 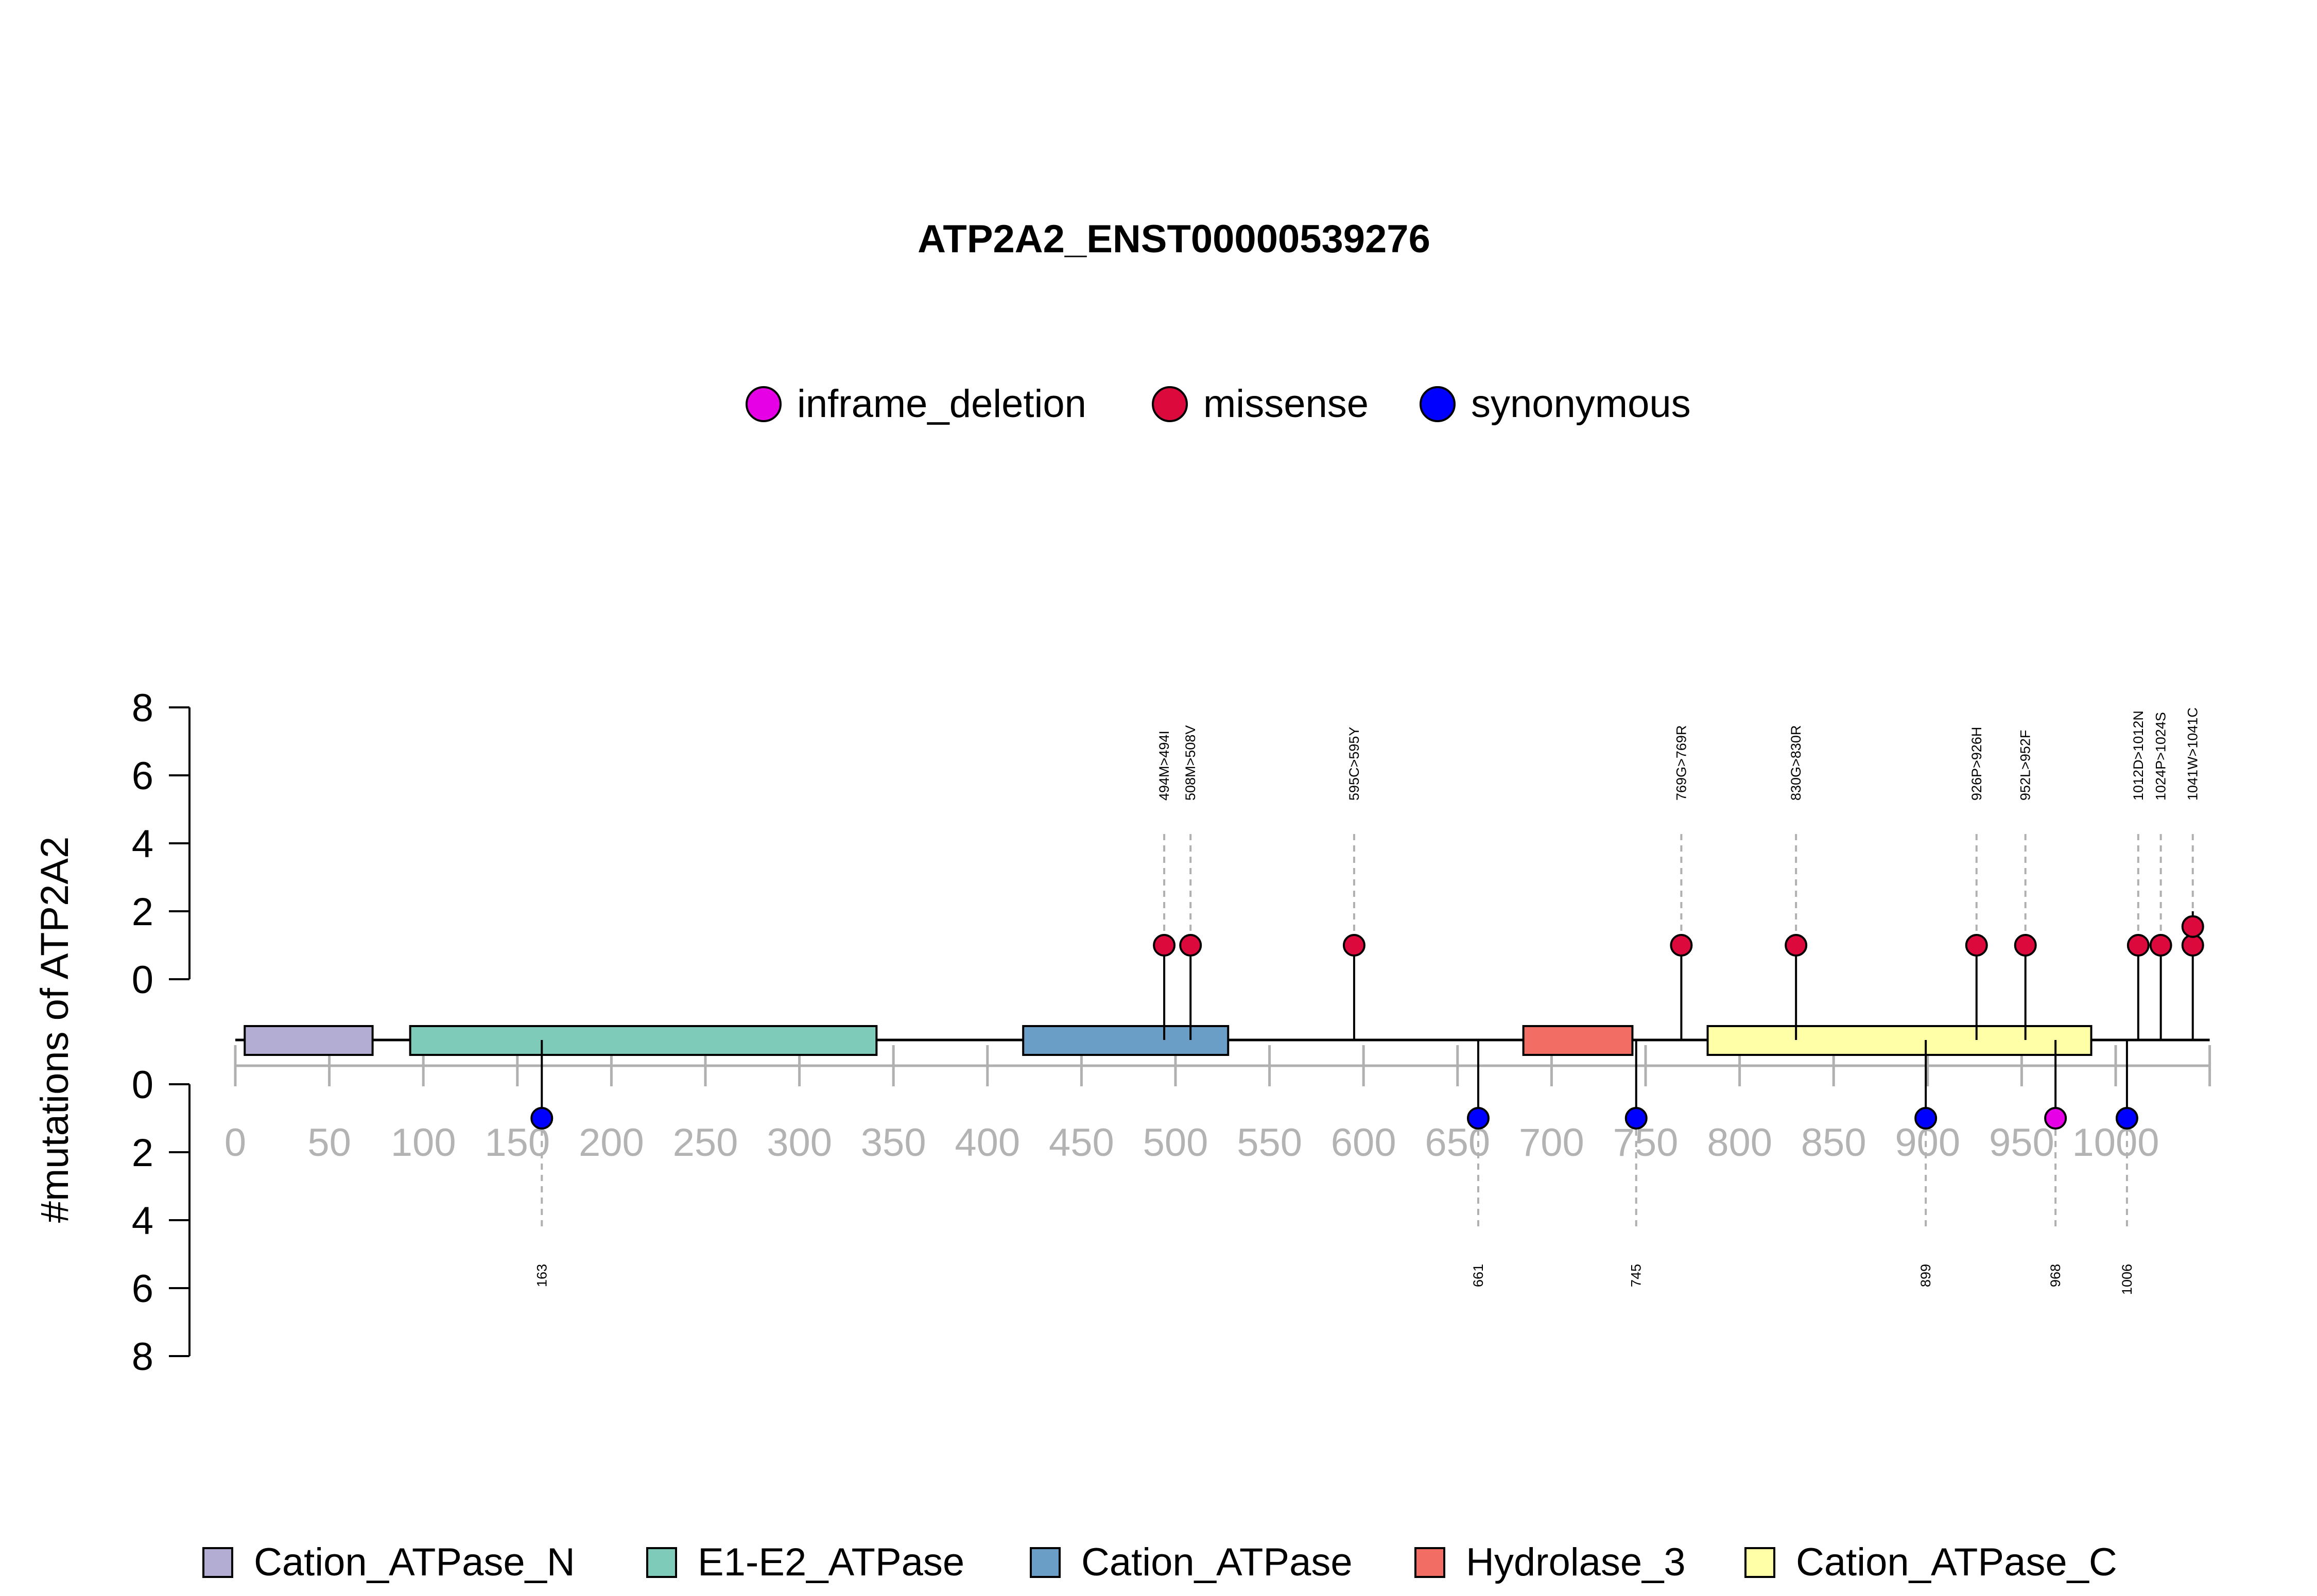 I want to click on mutation-label: 952L>952F, so click(x=2025, y=766).